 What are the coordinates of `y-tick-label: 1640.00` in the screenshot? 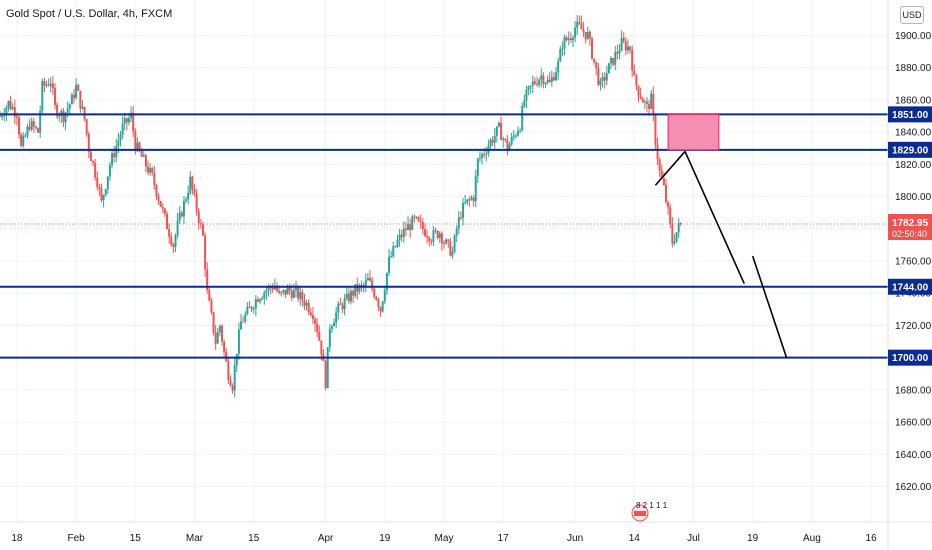 It's located at (913, 455).